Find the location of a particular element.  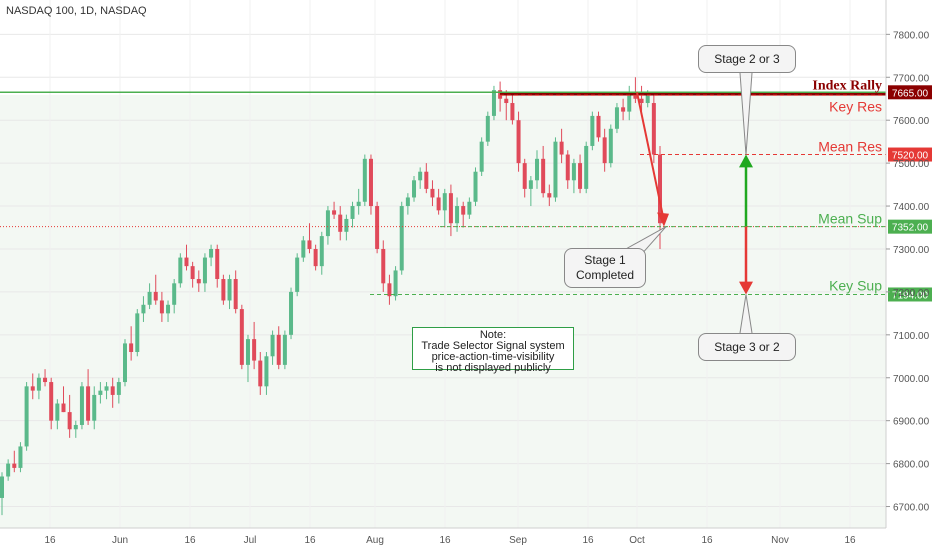

arrows is located at coordinates (688, 203).